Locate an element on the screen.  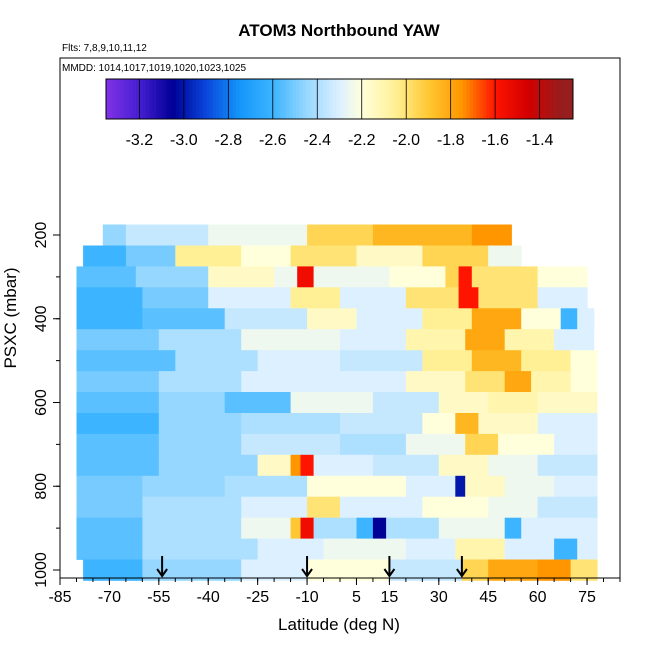
y-tick-label: 400 is located at coordinates (41, 318).